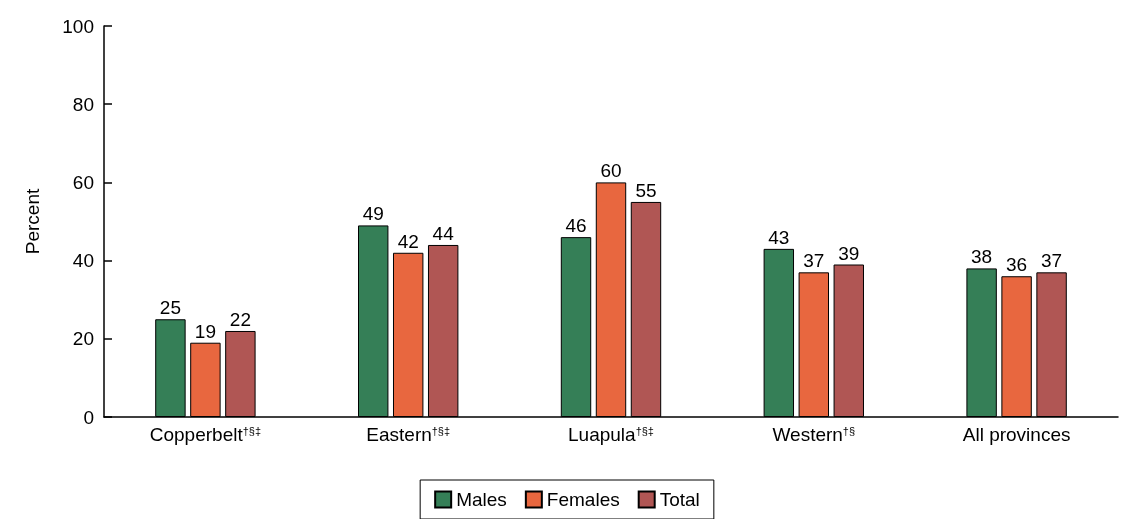 This screenshot has width=1134, height=527. What do you see at coordinates (982, 257) in the screenshot?
I see `data-label: 38` at bounding box center [982, 257].